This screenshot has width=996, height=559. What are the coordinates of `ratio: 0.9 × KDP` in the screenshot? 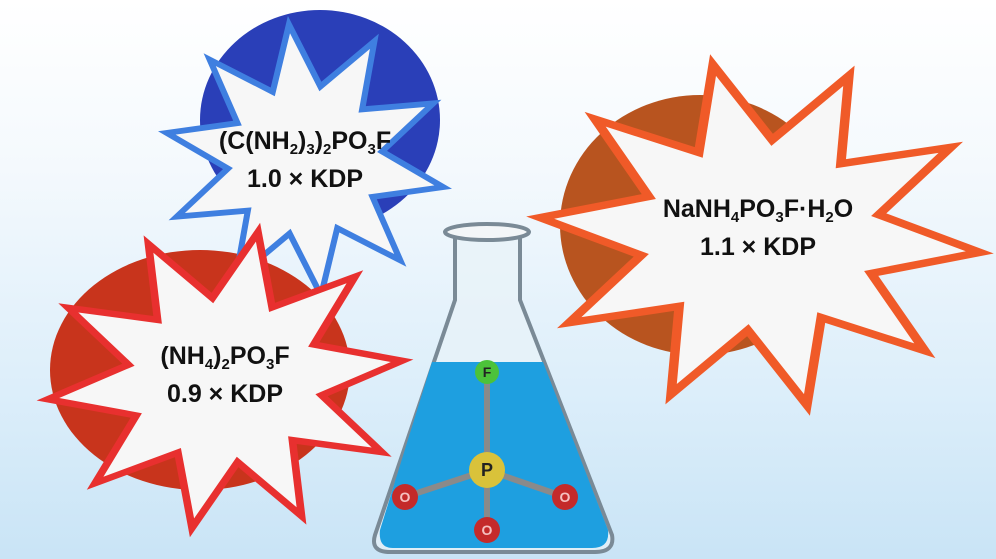 It's located at (225, 394).